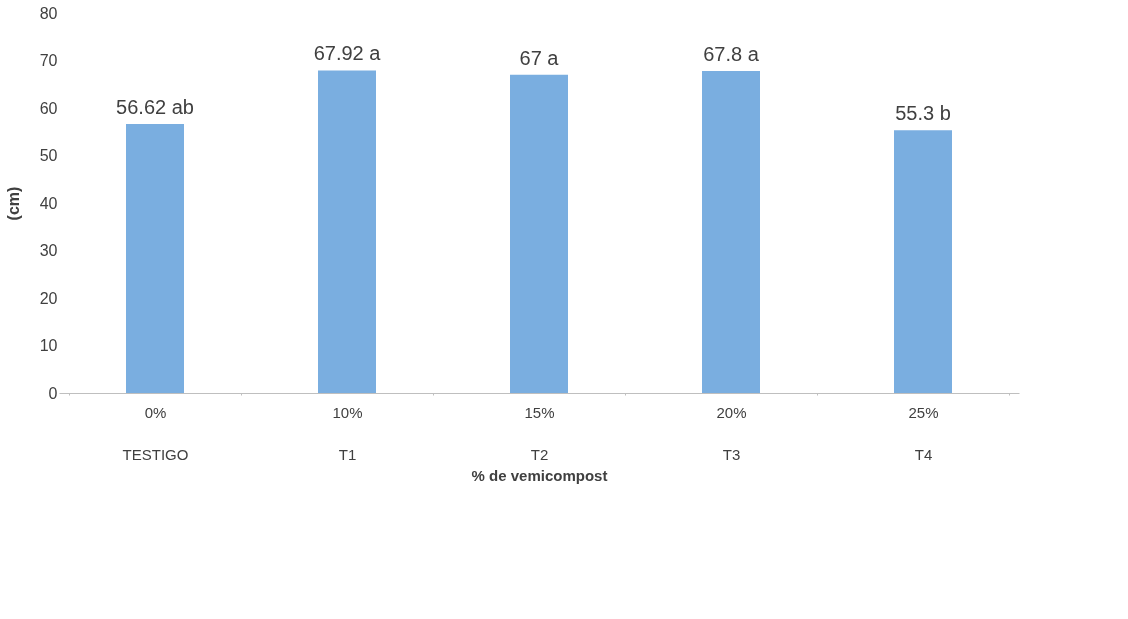 The height and width of the screenshot is (619, 1128). Describe the element at coordinates (347, 53) in the screenshot. I see `data-label: 67.92 a` at that location.